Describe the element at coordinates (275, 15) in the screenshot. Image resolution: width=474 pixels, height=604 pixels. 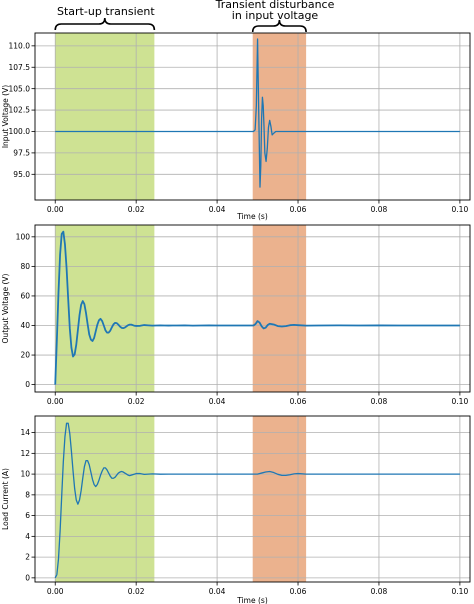
I see `disturbance-label-line2: in input voltage` at that location.